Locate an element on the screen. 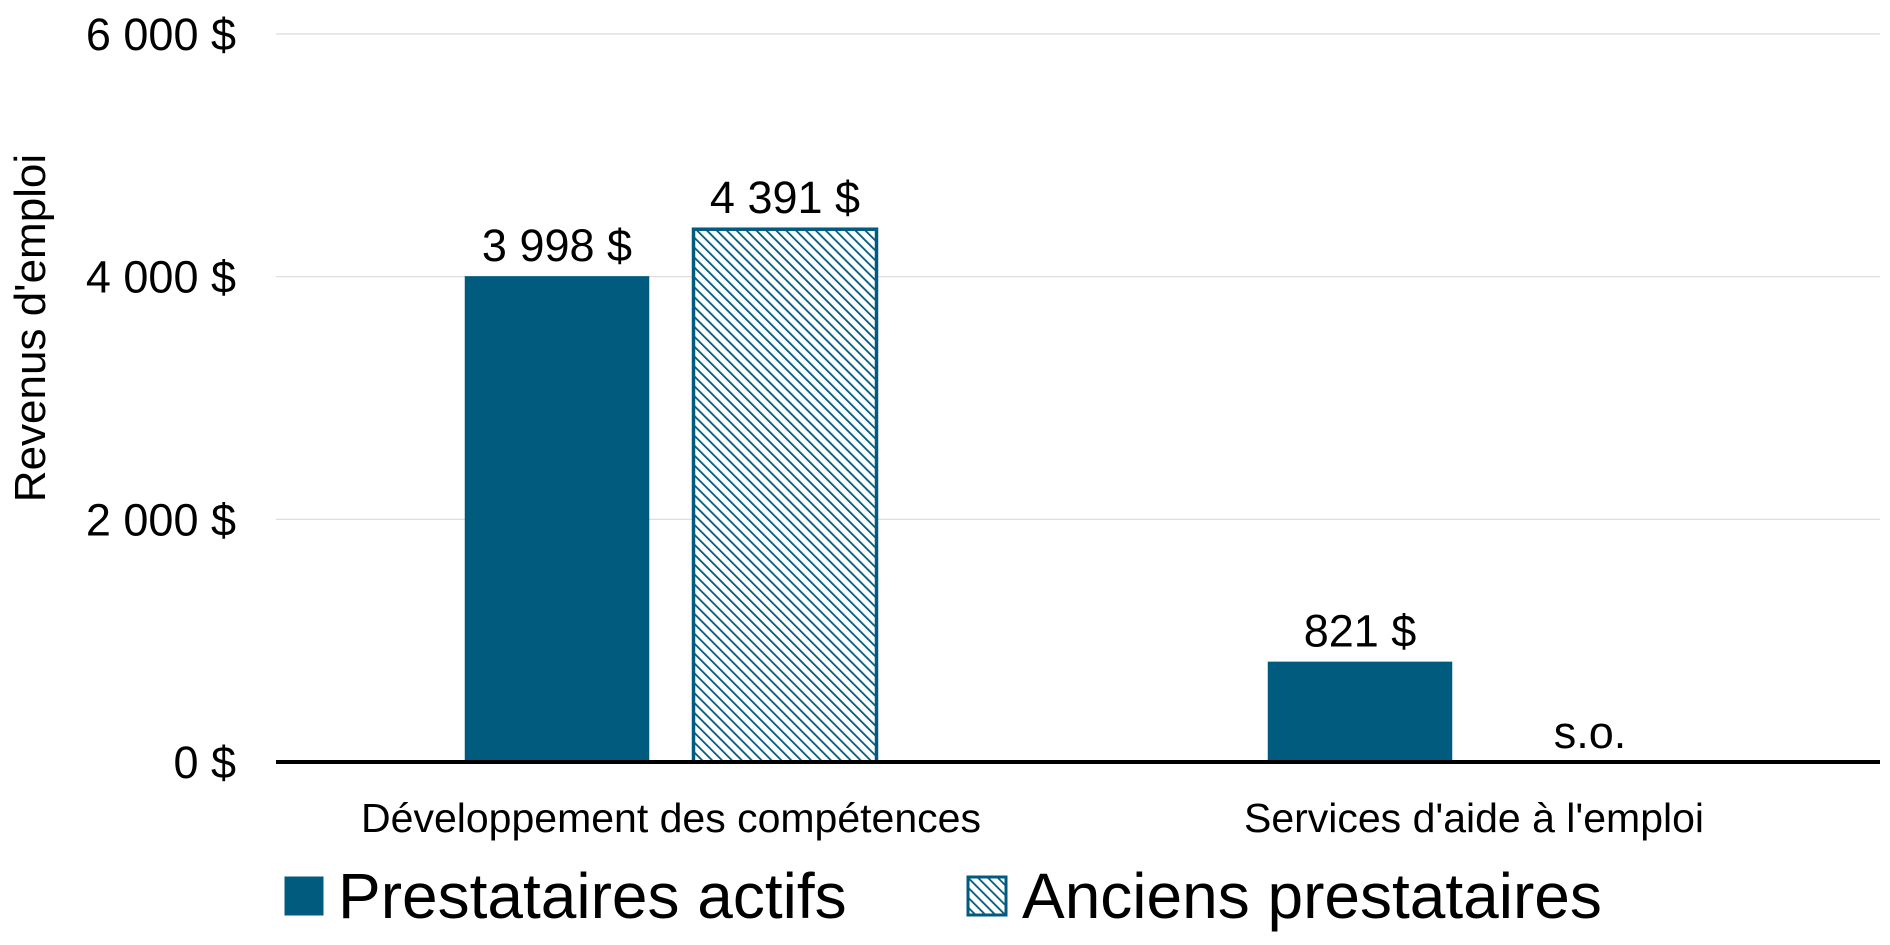 This screenshot has width=1890, height=945. x-tick-label-services-d-aide-a-l-emploi: Services d'aide à l'emploi is located at coordinates (1474, 818).